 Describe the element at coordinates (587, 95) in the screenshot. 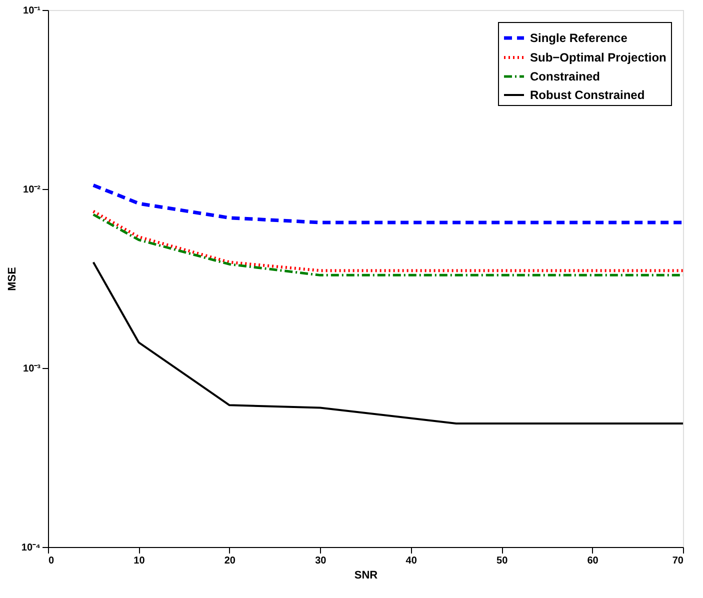

I see `legend-label: Robust Constrained` at that location.